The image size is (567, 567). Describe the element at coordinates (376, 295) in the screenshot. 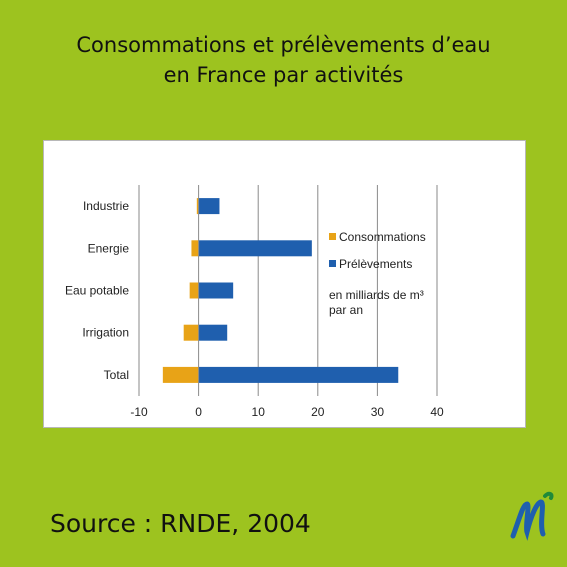

I see `units-annotation: en milliards de m³` at that location.